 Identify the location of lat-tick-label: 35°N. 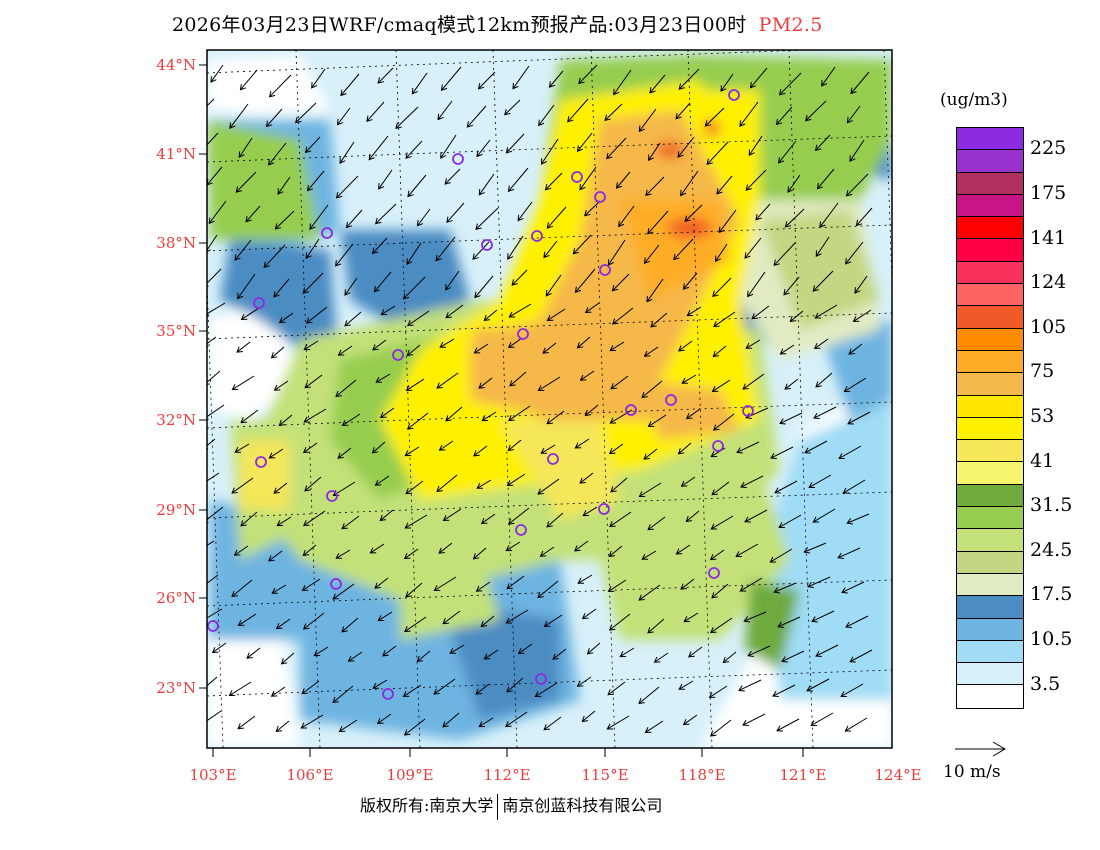
(176, 331).